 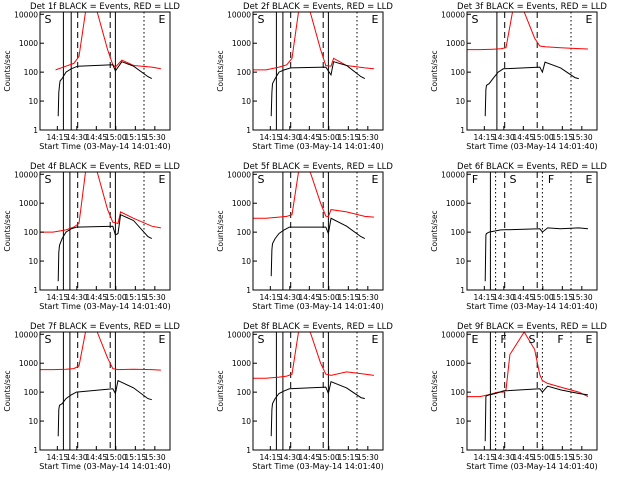 What do you see at coordinates (524, 137) in the screenshot?
I see `x-tick-label: 14:45` at bounding box center [524, 137].